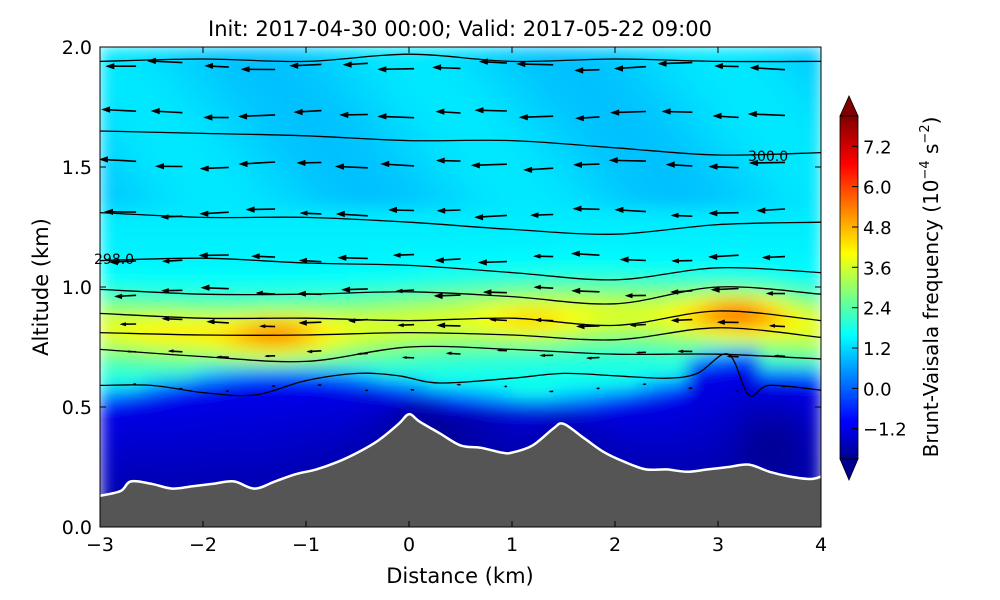  Describe the element at coordinates (879, 289) in the screenshot. I see `colorbar-ticks: −1.20.01.22.43.64.86.07.2` at that location.